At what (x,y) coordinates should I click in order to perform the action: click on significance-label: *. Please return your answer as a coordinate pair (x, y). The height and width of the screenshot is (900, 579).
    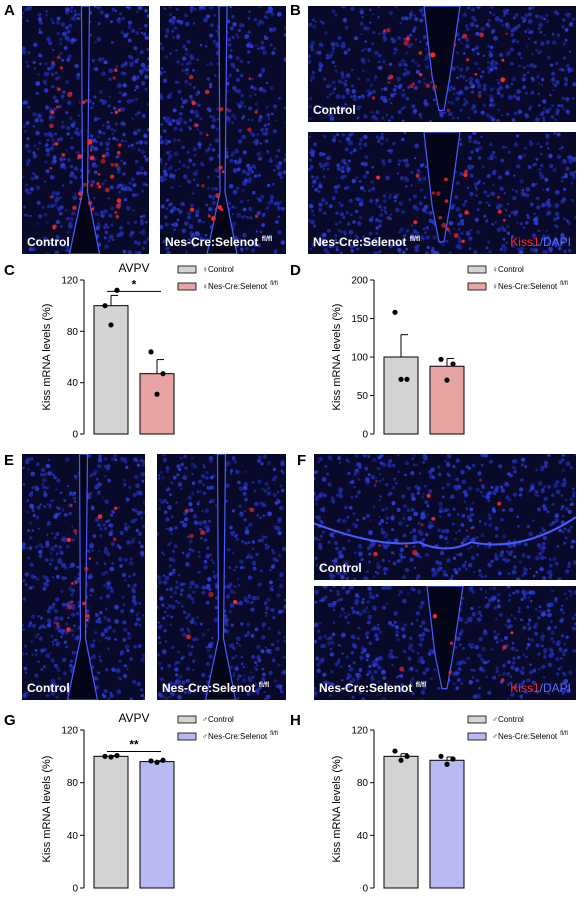
    Looking at the image, I should click on (134, 284).